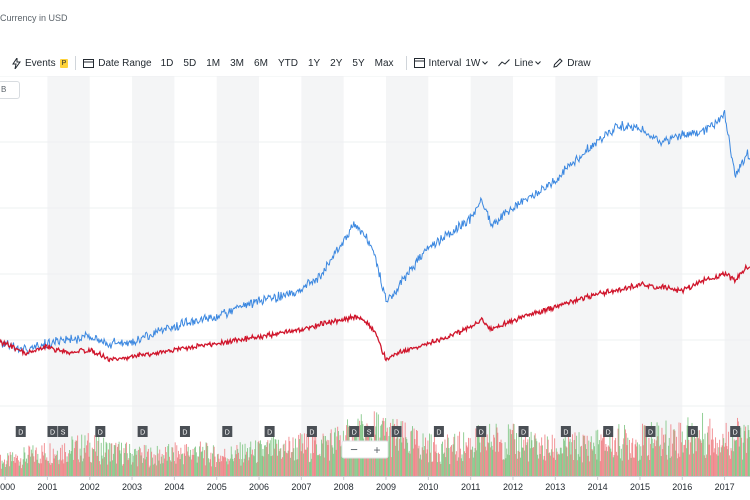 This screenshot has height=500, width=750. I want to click on zoom-in-button: +, so click(376, 450).